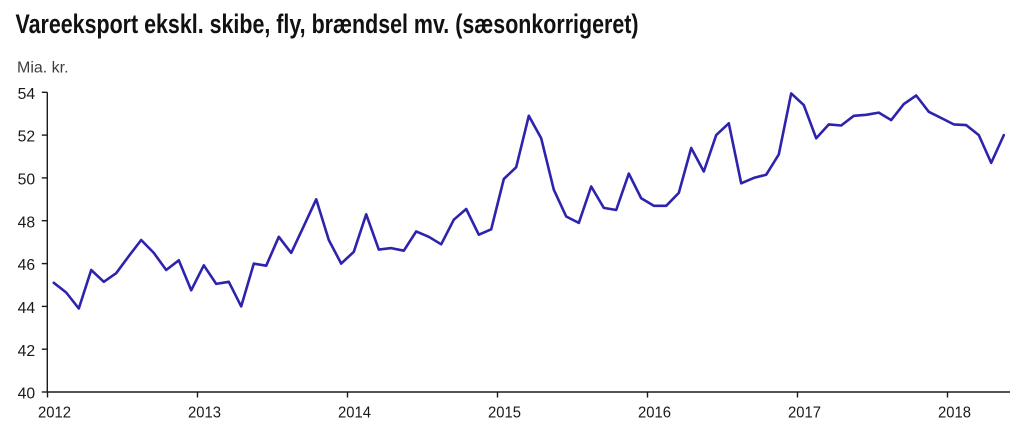 The width and height of the screenshot is (1013, 429). I want to click on svg-text: 50, so click(27, 180).